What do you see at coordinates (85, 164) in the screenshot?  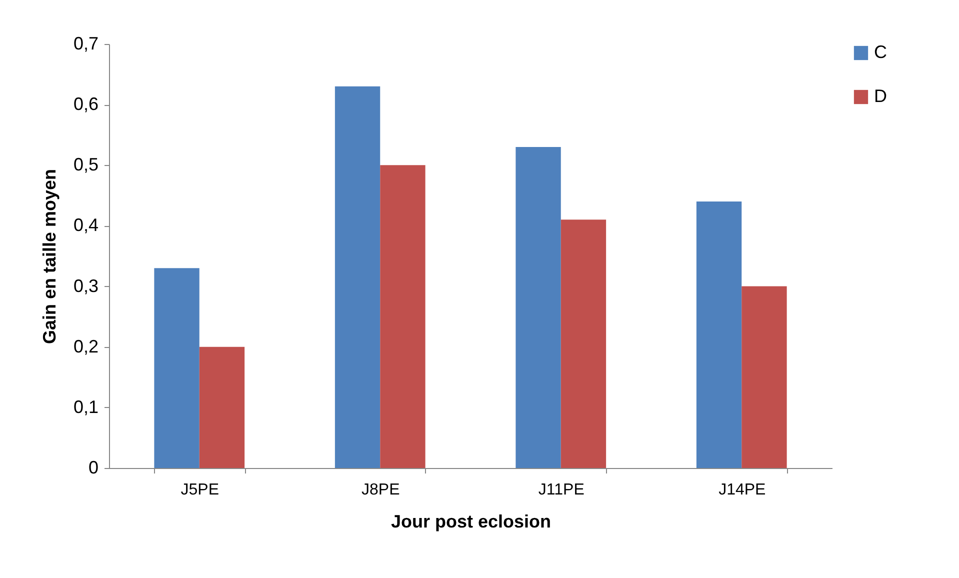 I see `y-tick-label: 0,5` at bounding box center [85, 164].